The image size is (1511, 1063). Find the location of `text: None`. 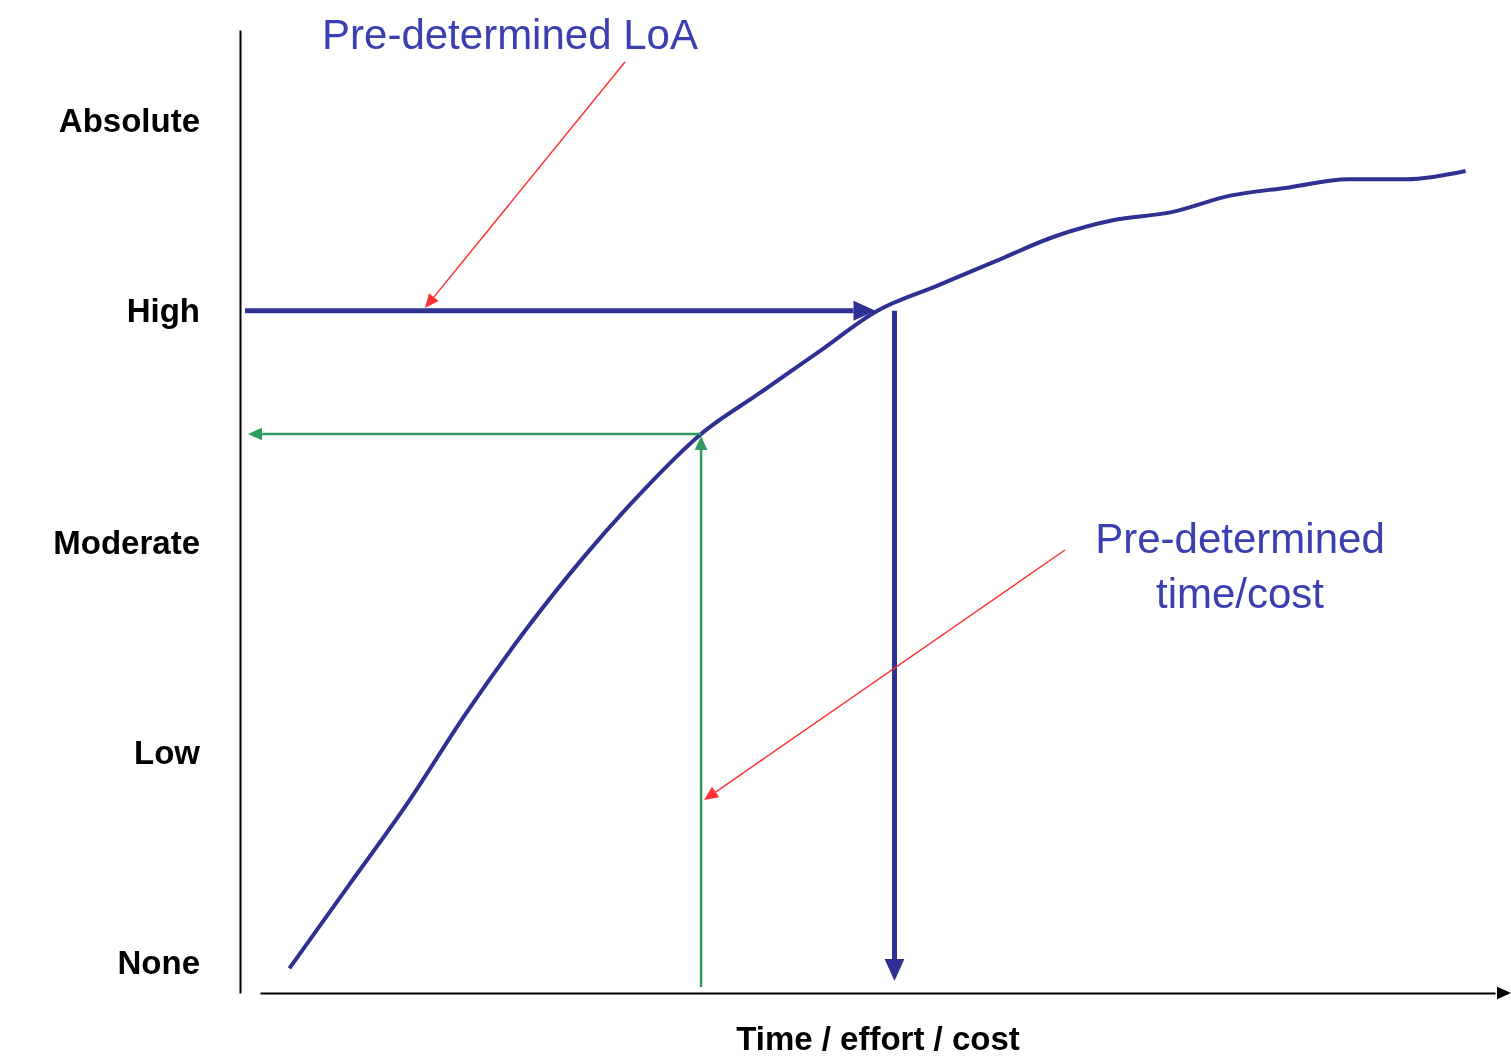

text: None is located at coordinates (158, 963).